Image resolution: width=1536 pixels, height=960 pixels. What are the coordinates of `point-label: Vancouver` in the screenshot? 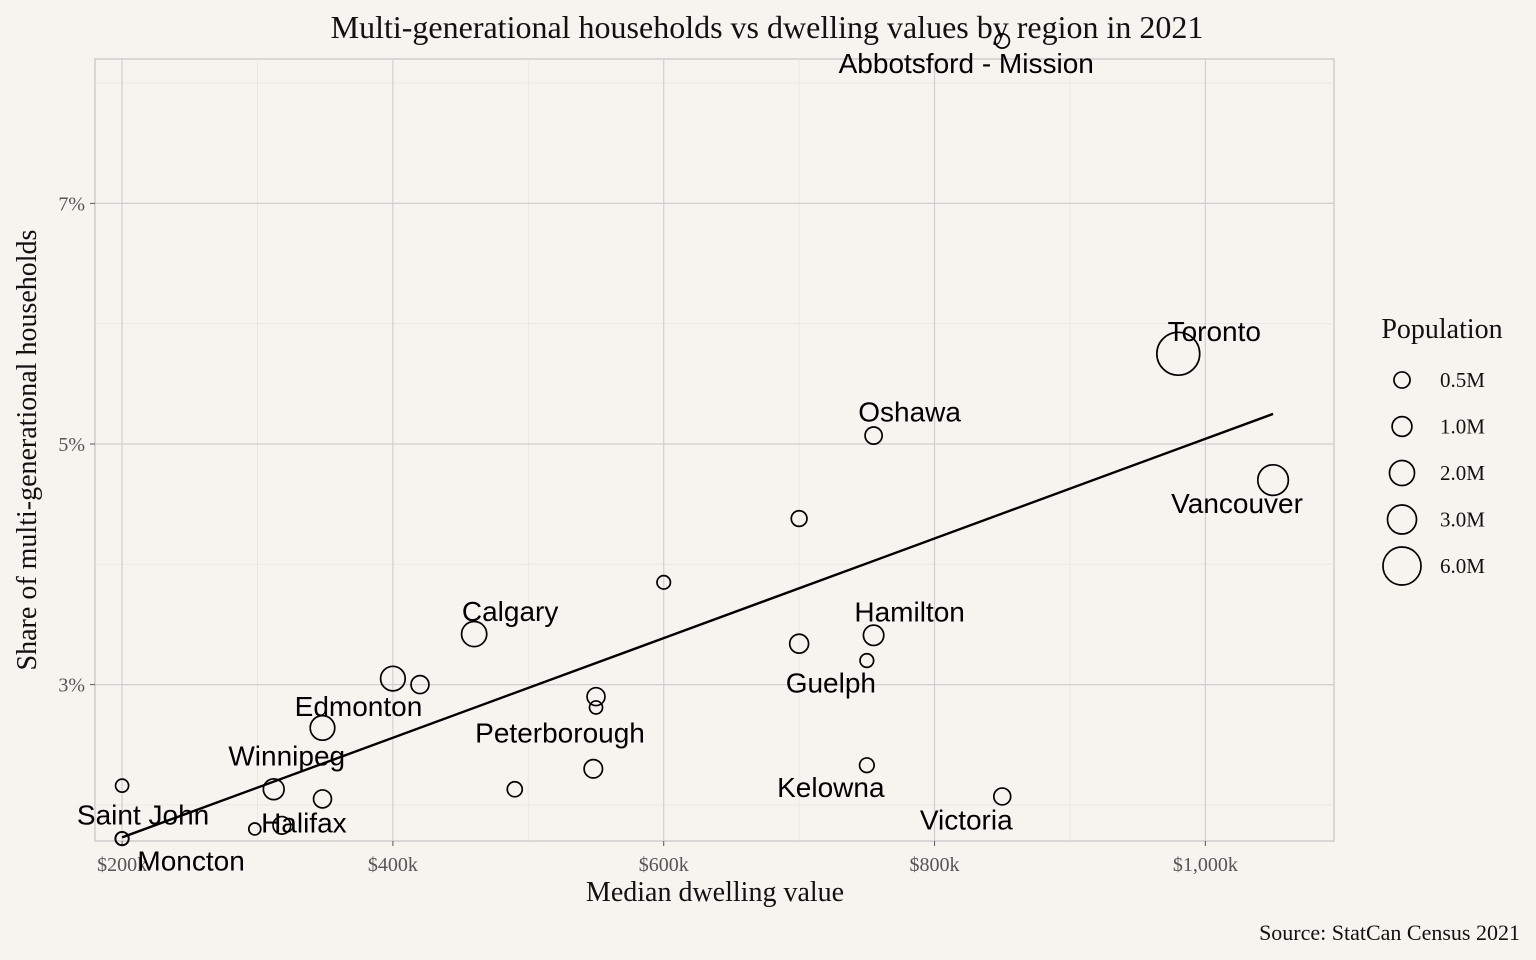 It's located at (1237, 503).